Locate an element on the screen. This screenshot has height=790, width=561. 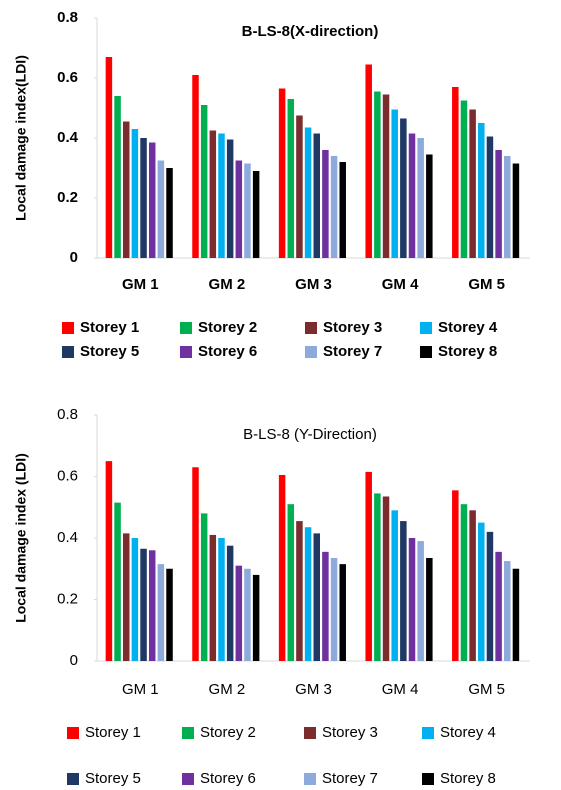
y-tick-label: 0.6 is located at coordinates (67, 77).